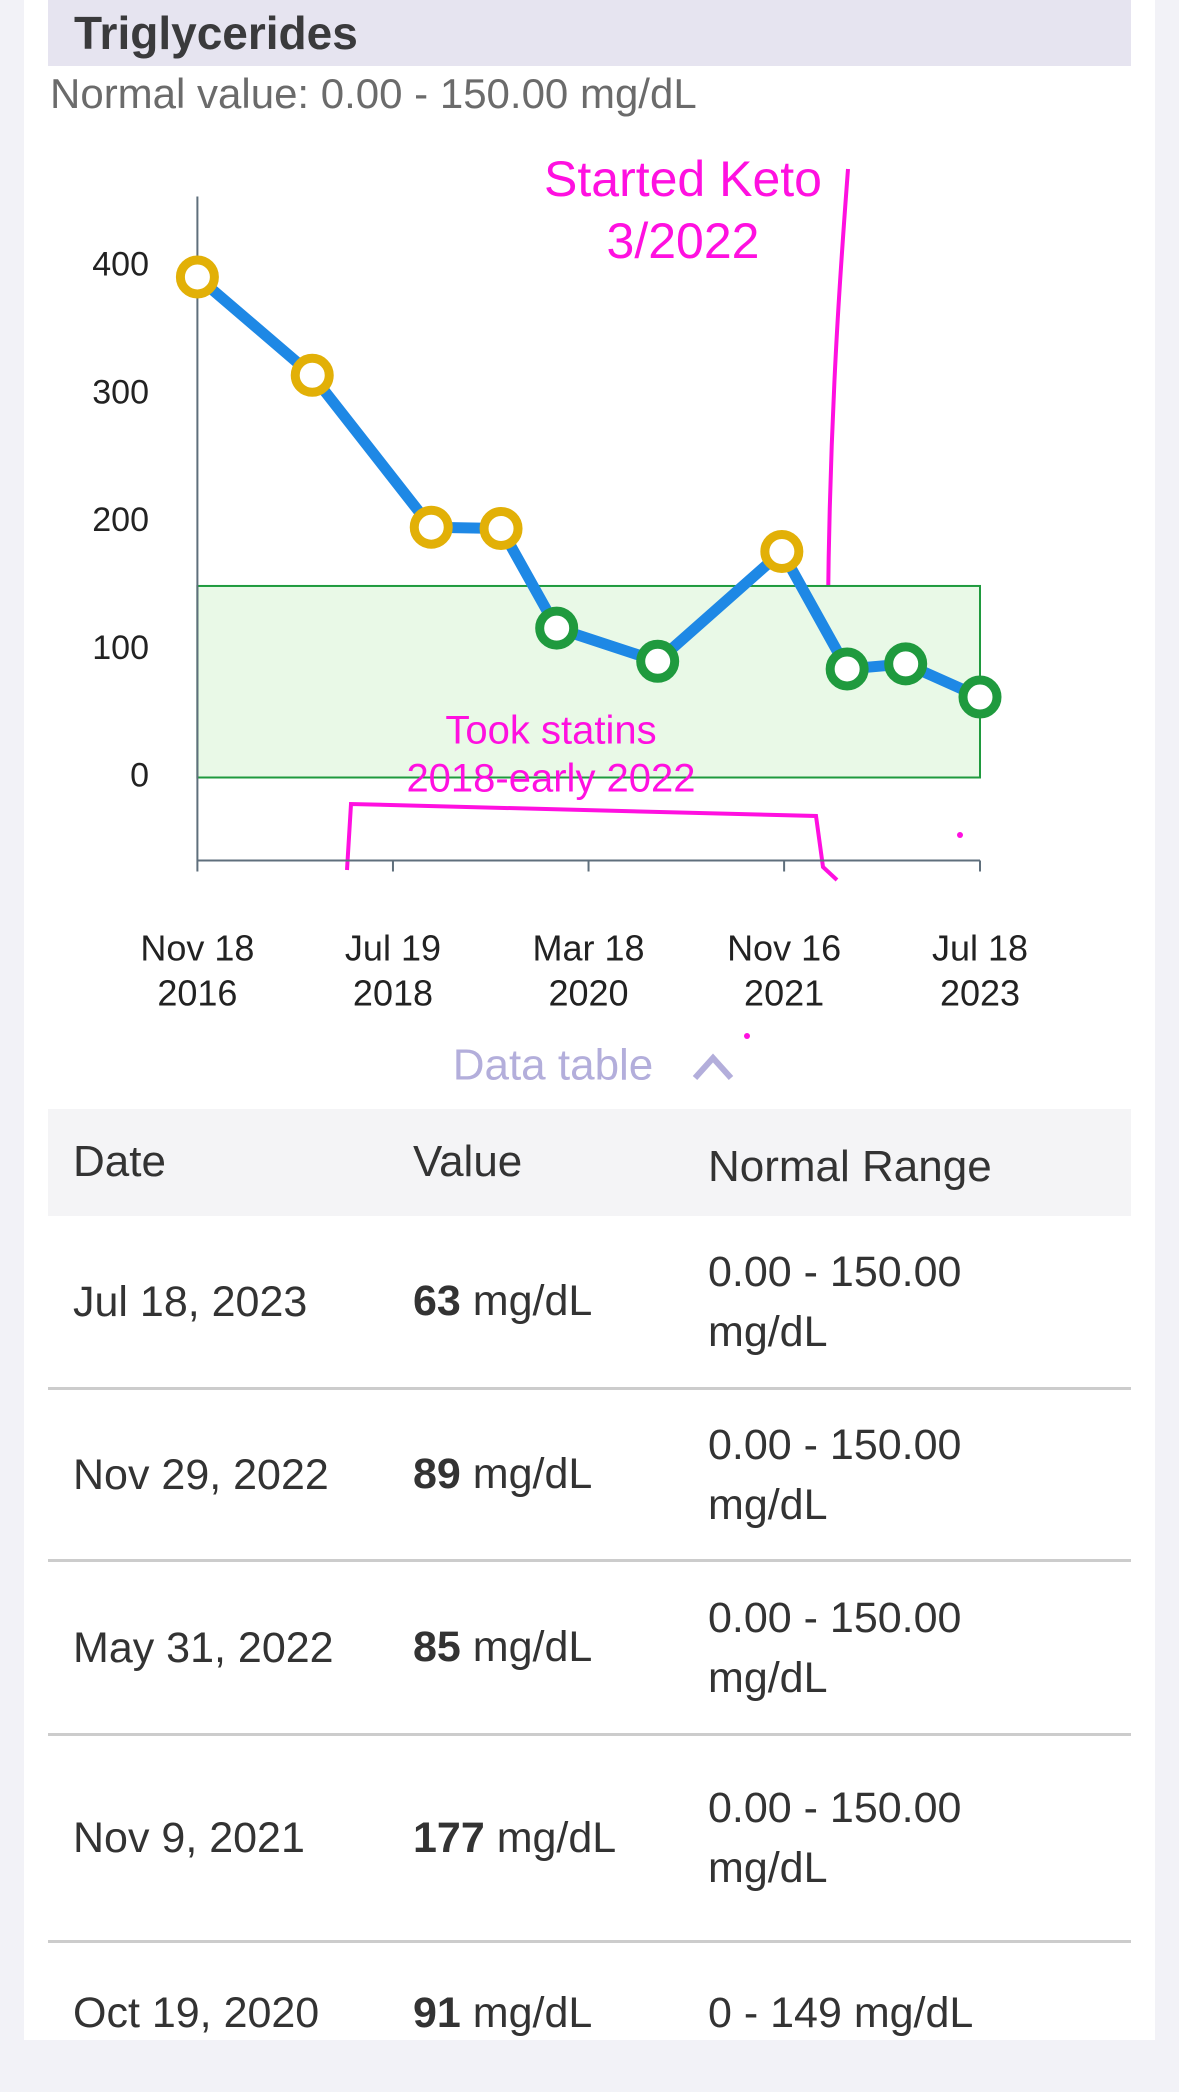 This screenshot has height=2092, width=1179. What do you see at coordinates (850, 1166) in the screenshot?
I see `header-cell: Normal Range` at bounding box center [850, 1166].